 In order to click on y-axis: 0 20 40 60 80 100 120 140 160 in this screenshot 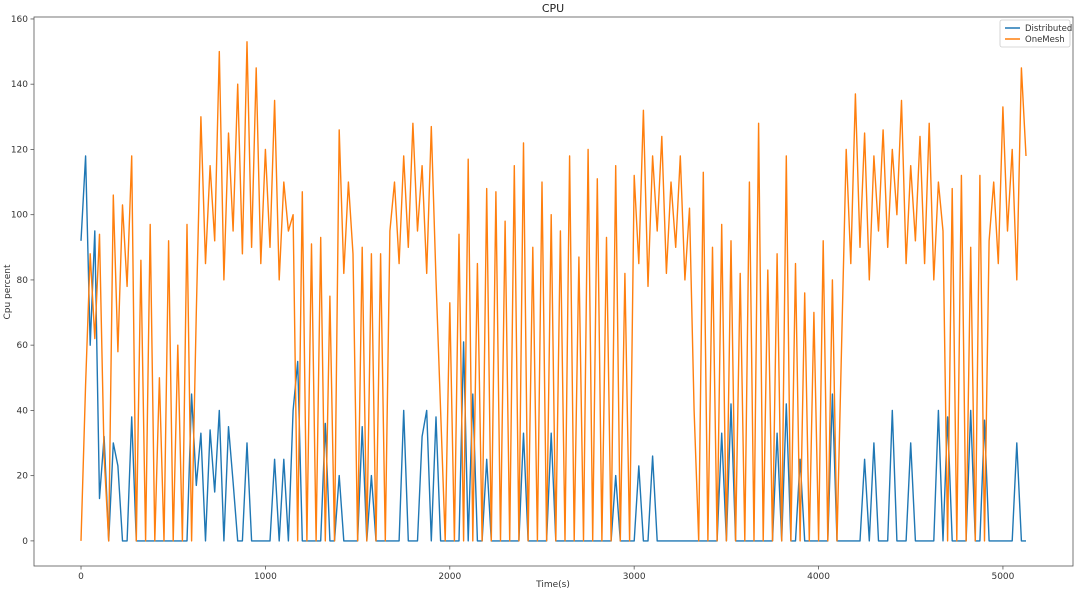, I will do `click(22, 281)`.